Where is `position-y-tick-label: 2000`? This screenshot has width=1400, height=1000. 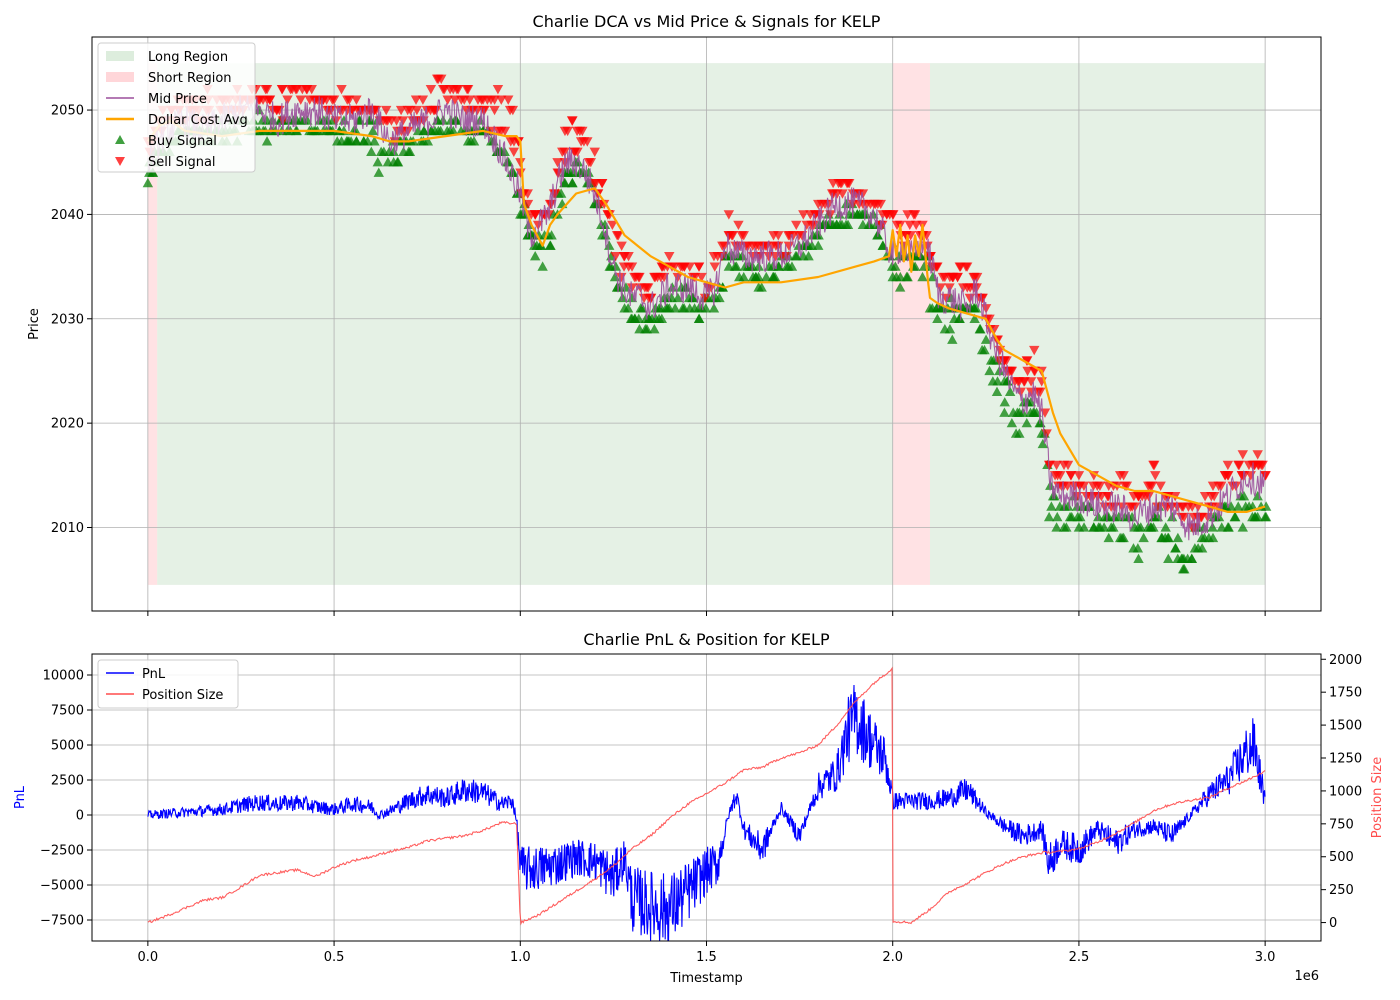 position-y-tick-label: 2000 is located at coordinates (1345, 660).